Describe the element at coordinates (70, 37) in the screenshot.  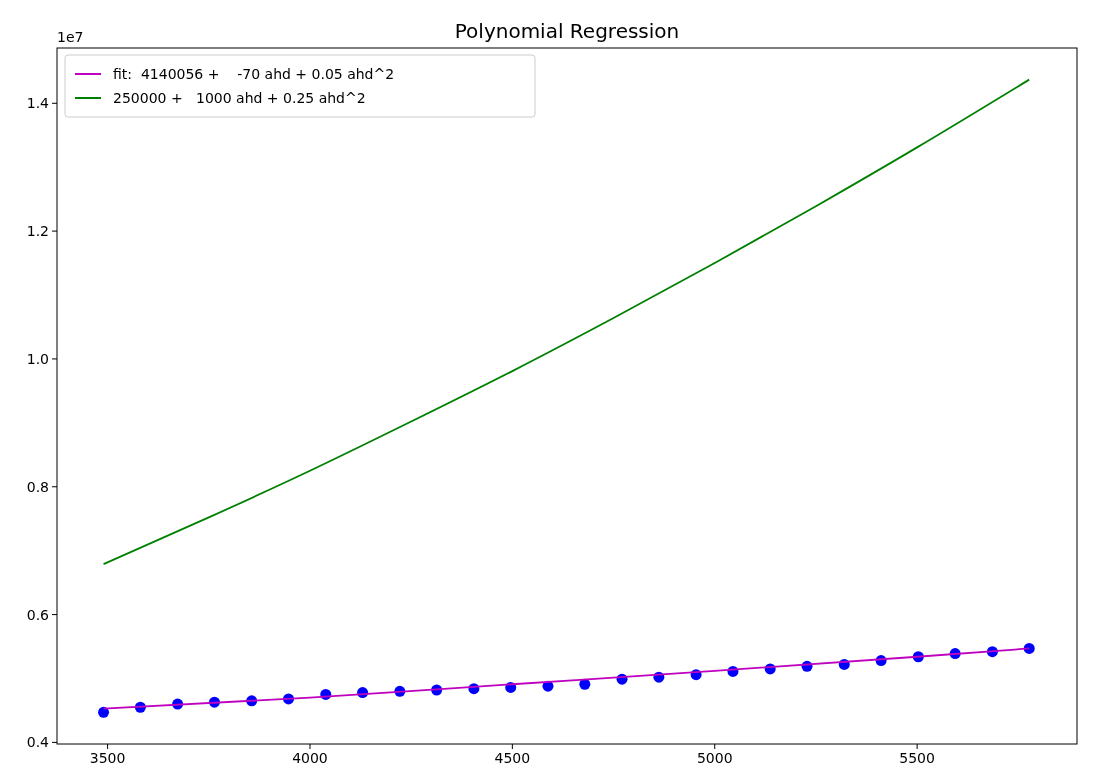
I see `text: 1e7` at that location.